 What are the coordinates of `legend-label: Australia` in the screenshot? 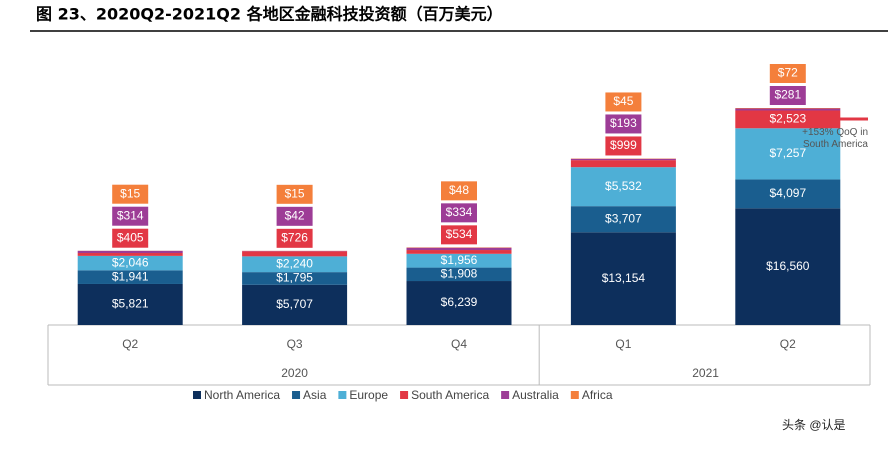 It's located at (535, 395).